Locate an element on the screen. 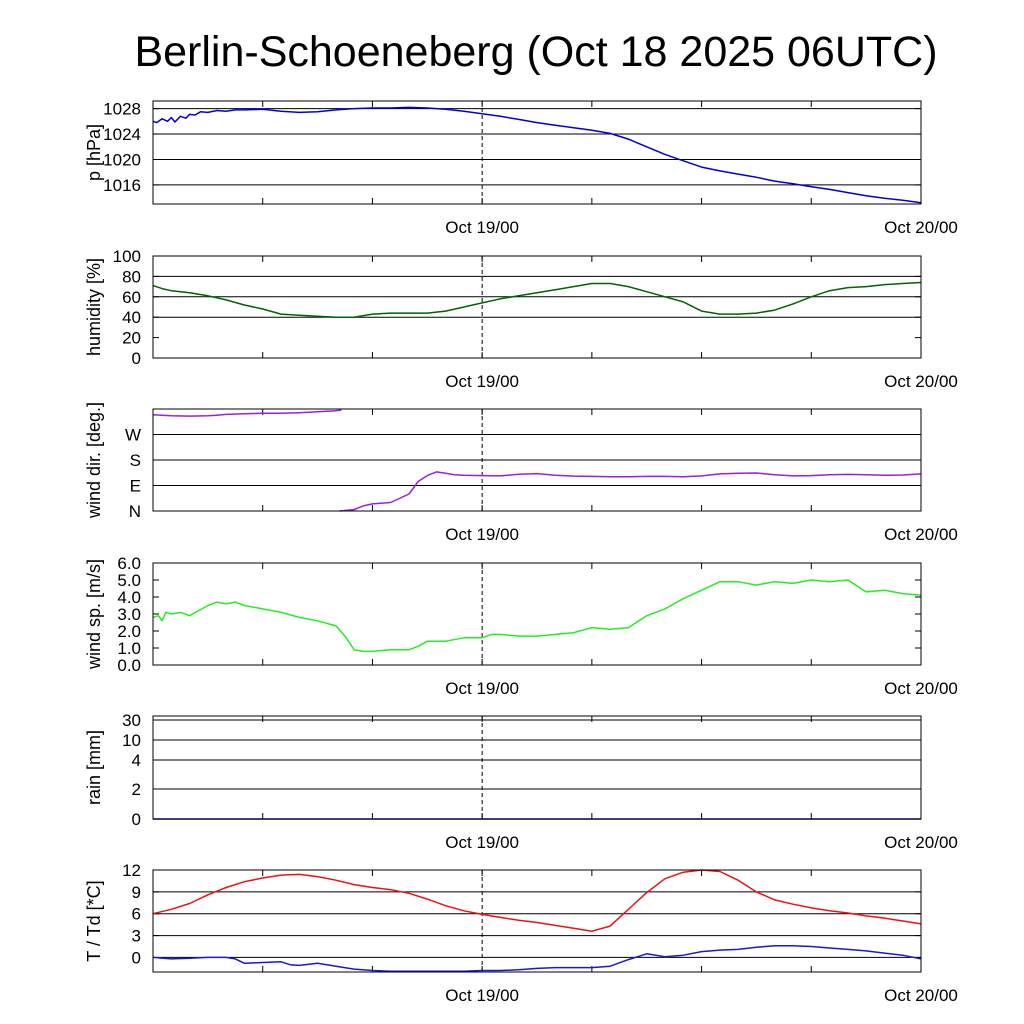  temperature-ylabel: T / Td [*C] is located at coordinates (94, 920).